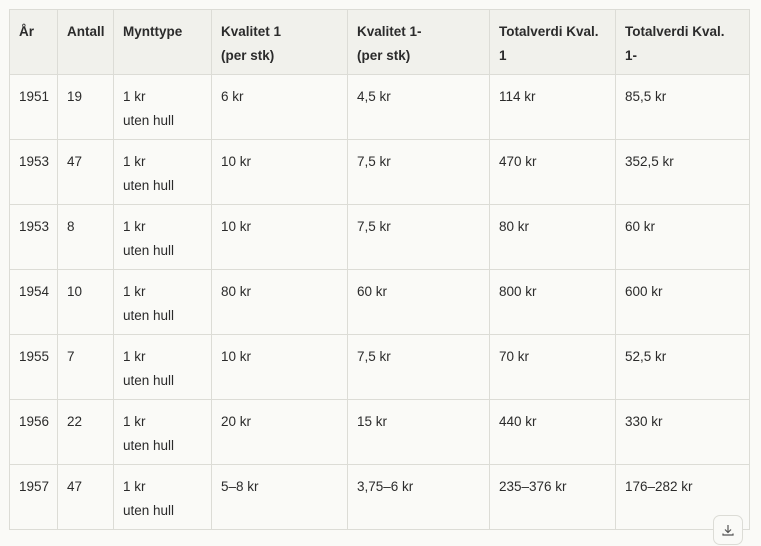 This screenshot has height=546, width=761. Describe the element at coordinates (33, 497) in the screenshot. I see `table-cell: 1957` at that location.